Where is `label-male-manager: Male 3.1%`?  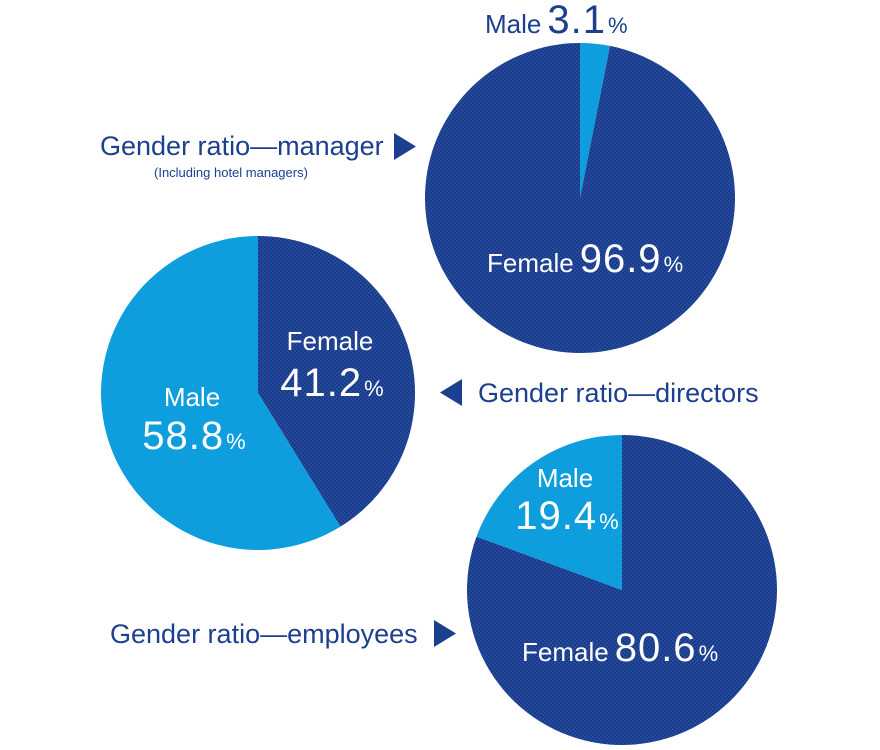
label-male-manager: Male 3.1% is located at coordinates (556, 21).